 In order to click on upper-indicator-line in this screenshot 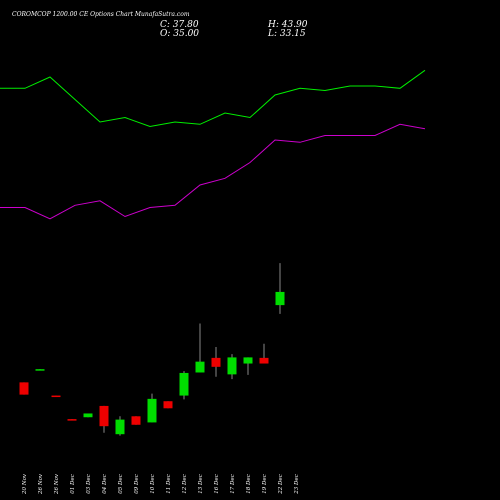, I will do `click(213, 98)`.